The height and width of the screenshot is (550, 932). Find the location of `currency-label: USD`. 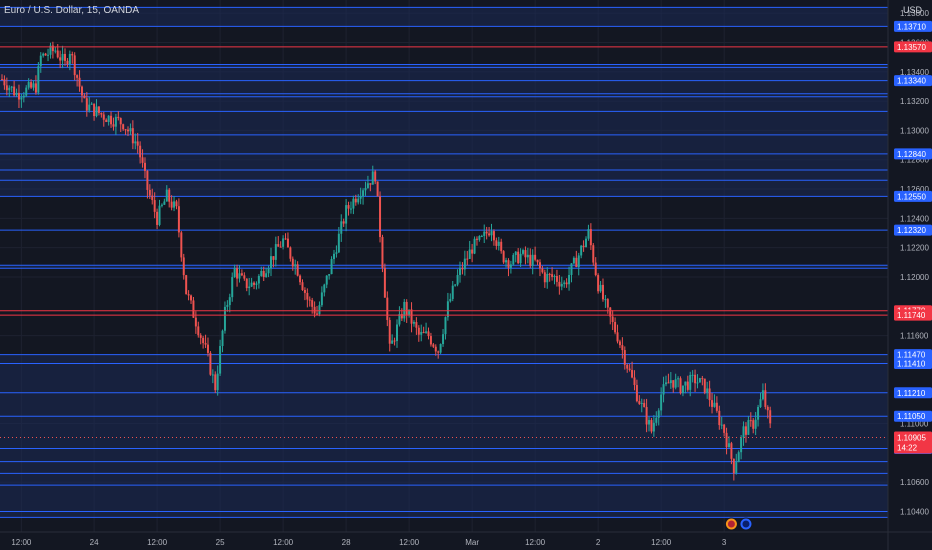

currency-label: USD is located at coordinates (912, 10).